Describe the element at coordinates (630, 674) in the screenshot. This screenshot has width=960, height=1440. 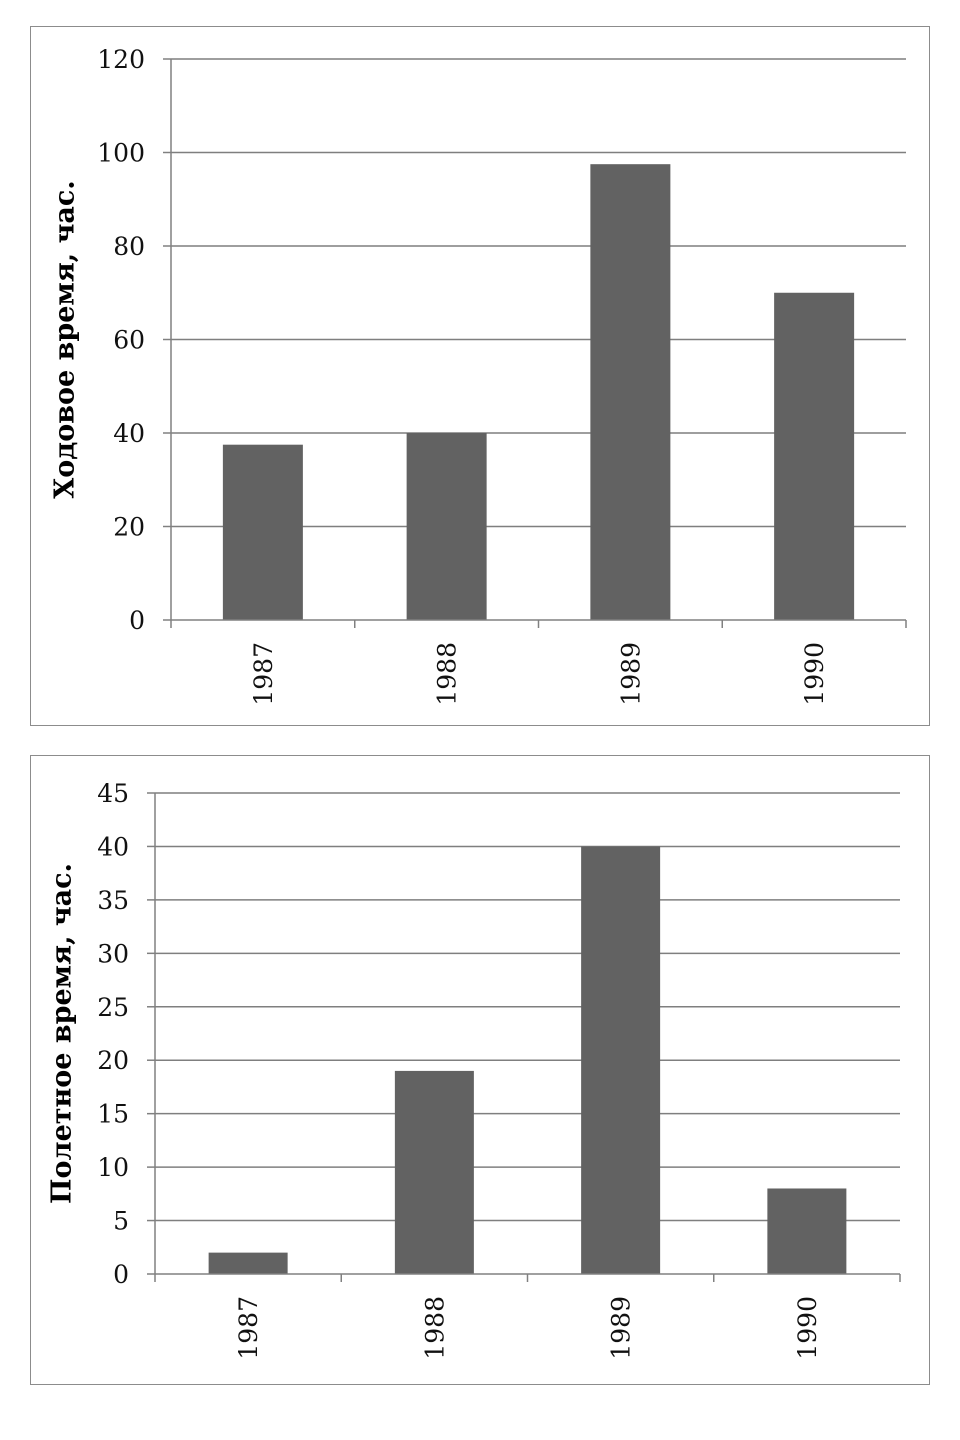
I see `running-time-x-tick-label: 1989` at that location.